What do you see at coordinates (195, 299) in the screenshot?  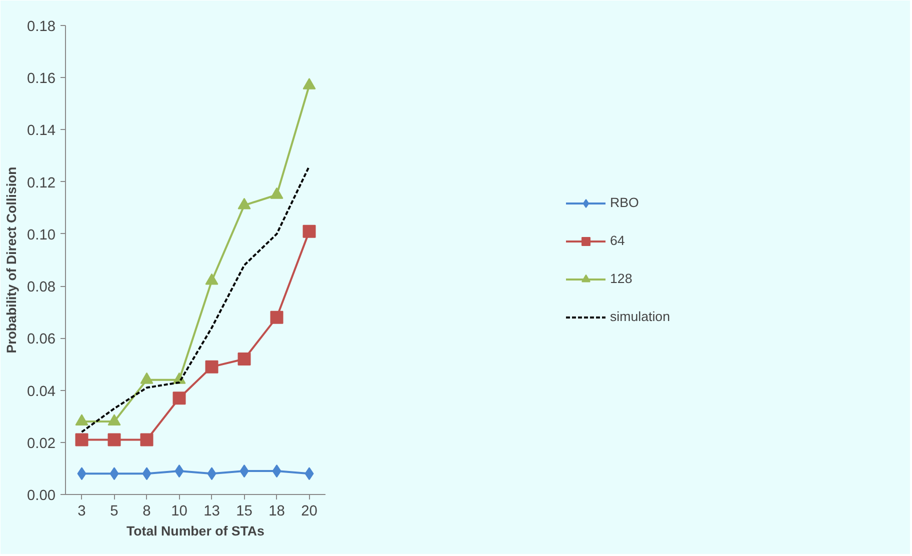 I see `line-series` at bounding box center [195, 299].